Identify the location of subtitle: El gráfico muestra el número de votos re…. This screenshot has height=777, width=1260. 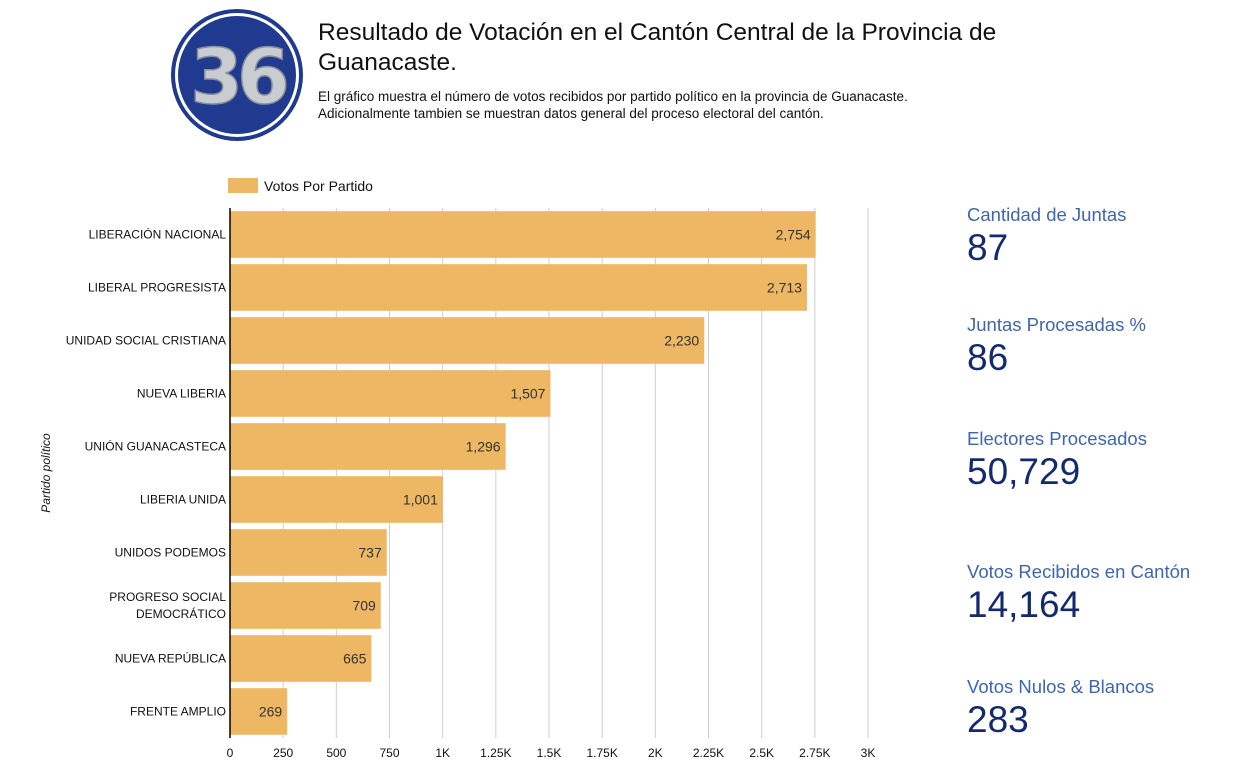
(708, 105).